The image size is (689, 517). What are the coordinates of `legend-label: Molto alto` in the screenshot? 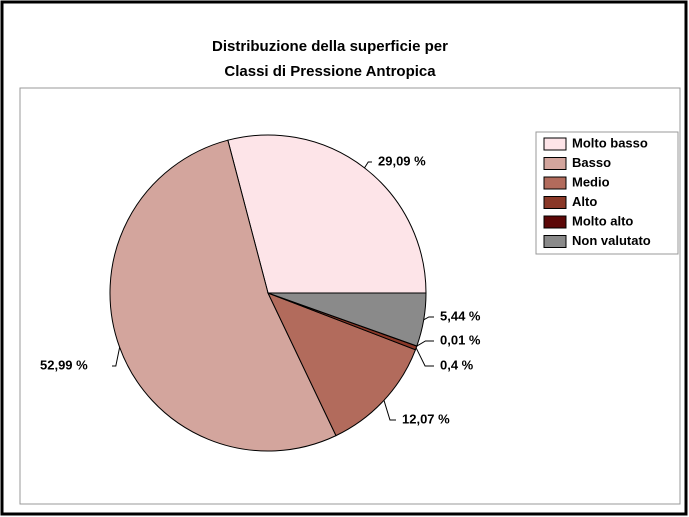 It's located at (602, 220).